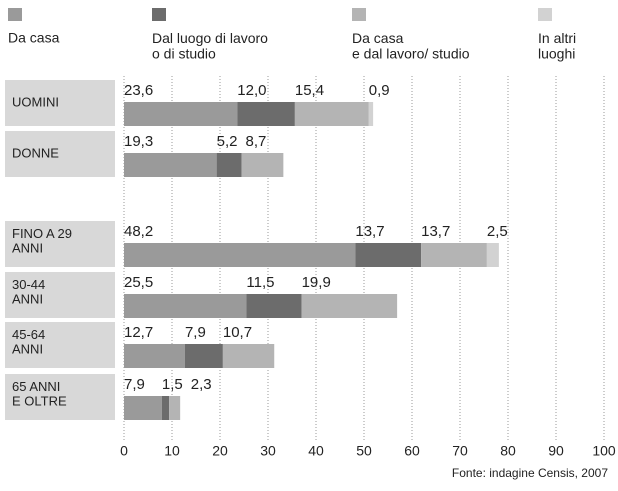  I want to click on value-label: 12,0, so click(251, 90).